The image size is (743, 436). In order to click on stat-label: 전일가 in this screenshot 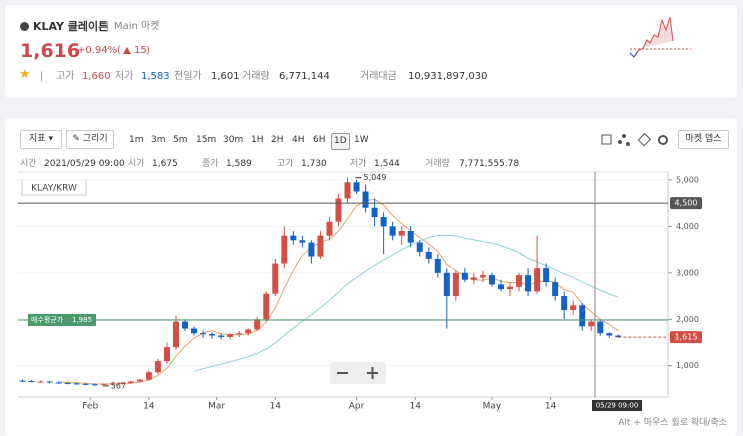, I will do `click(188, 76)`.